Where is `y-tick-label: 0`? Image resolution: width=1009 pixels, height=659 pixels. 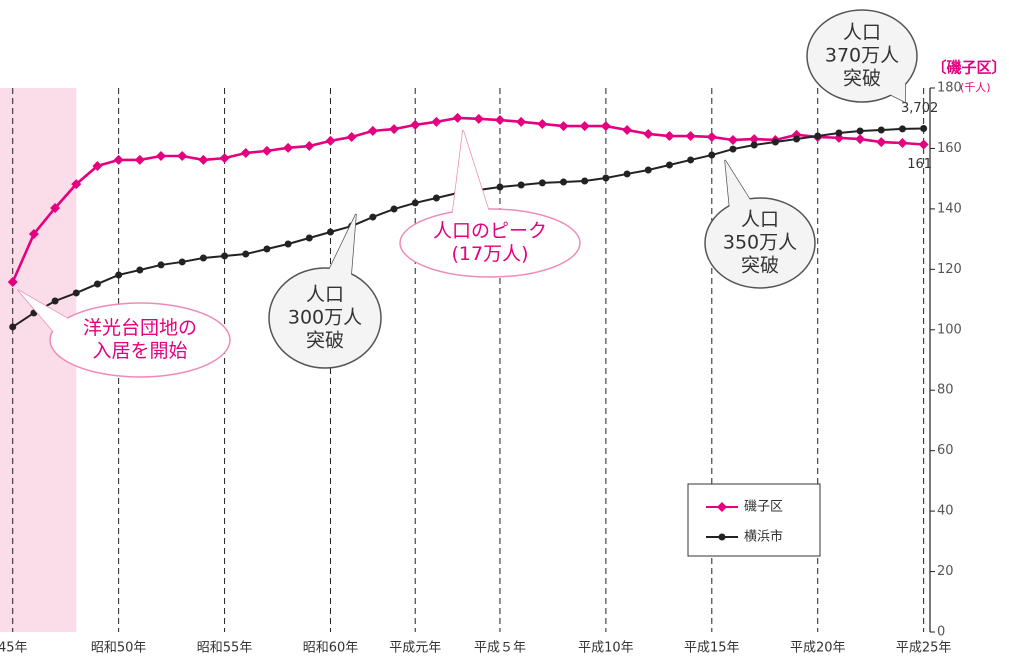
y-tick-label: 0 is located at coordinates (941, 632).